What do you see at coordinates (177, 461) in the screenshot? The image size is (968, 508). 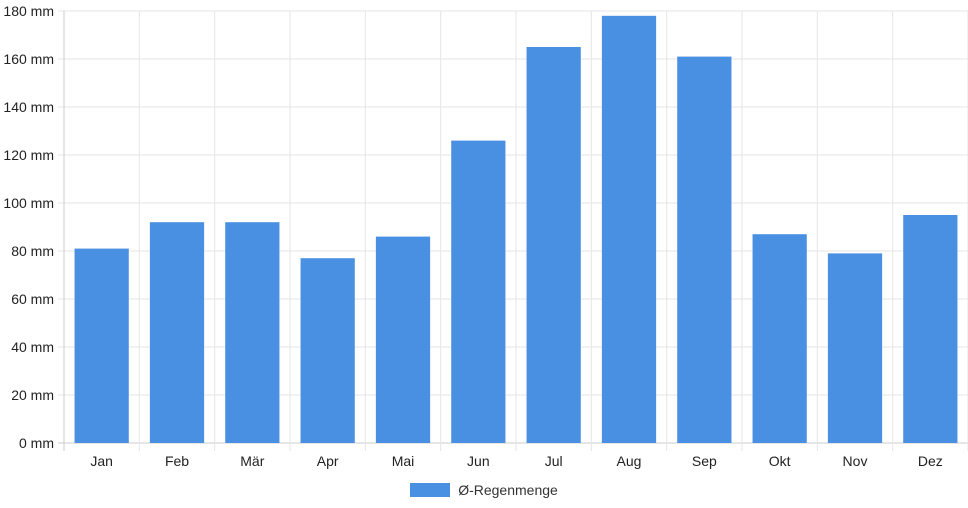 I see `x-tick-label: Feb` at bounding box center [177, 461].